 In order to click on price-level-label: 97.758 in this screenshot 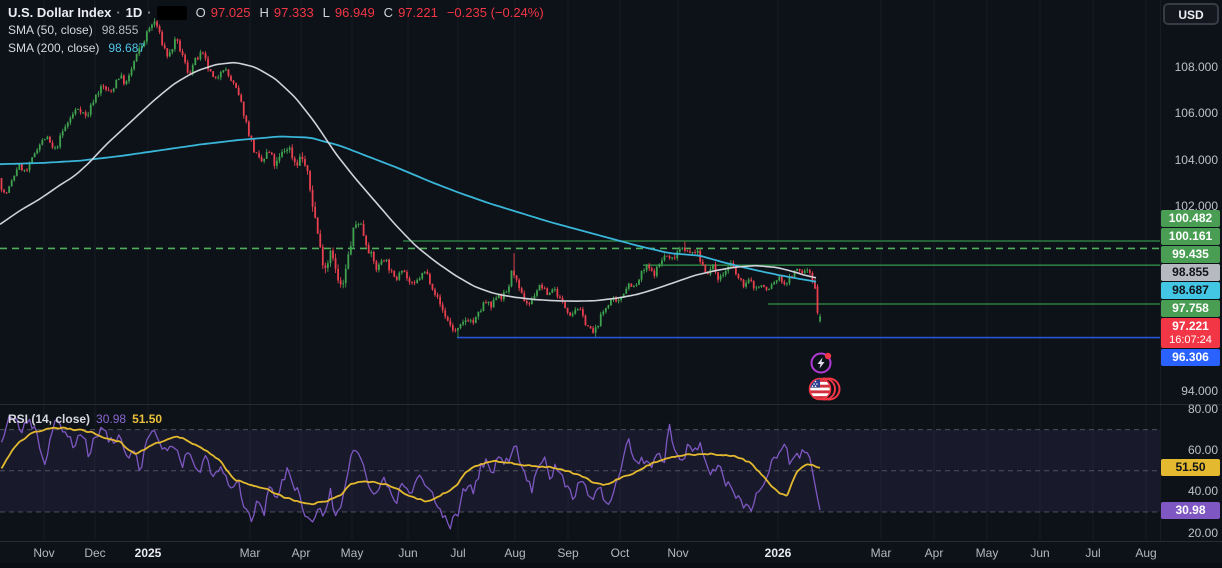, I will do `click(1190, 309)`.